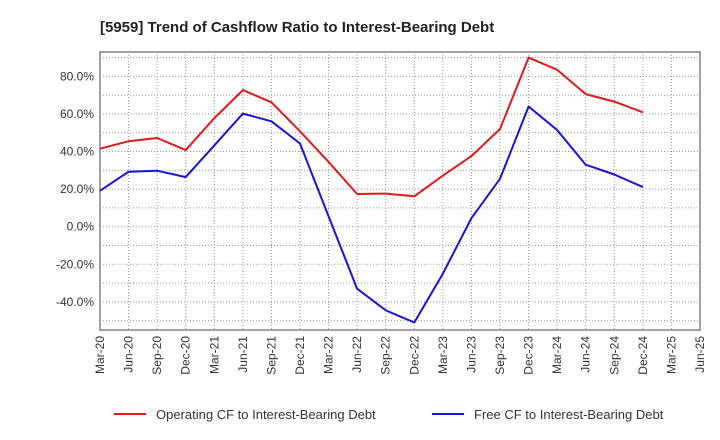 The image size is (720, 440). What do you see at coordinates (100, 355) in the screenshot?
I see `x-tick-label: Mar-20` at bounding box center [100, 355].